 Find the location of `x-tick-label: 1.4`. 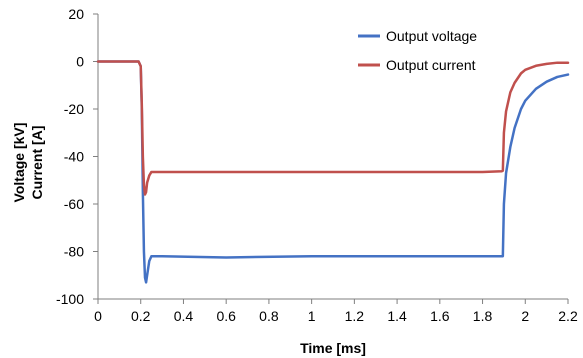

x-tick-label: 1.4 is located at coordinates (397, 316).